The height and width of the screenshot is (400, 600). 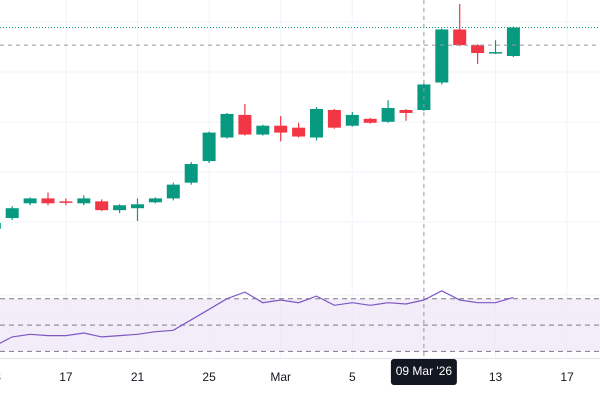 What do you see at coordinates (138, 377) in the screenshot?
I see `time-axis-tick-label: 21` at bounding box center [138, 377].